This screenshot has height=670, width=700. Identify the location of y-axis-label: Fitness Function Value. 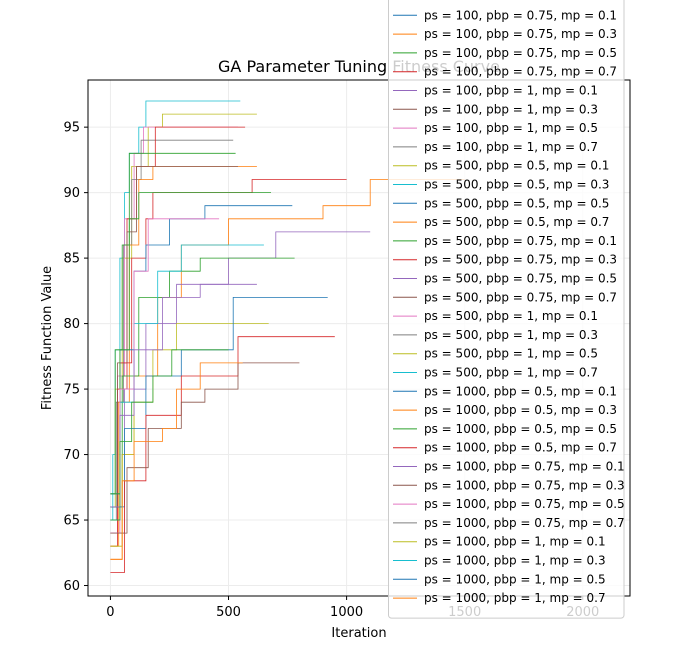
(47, 338).